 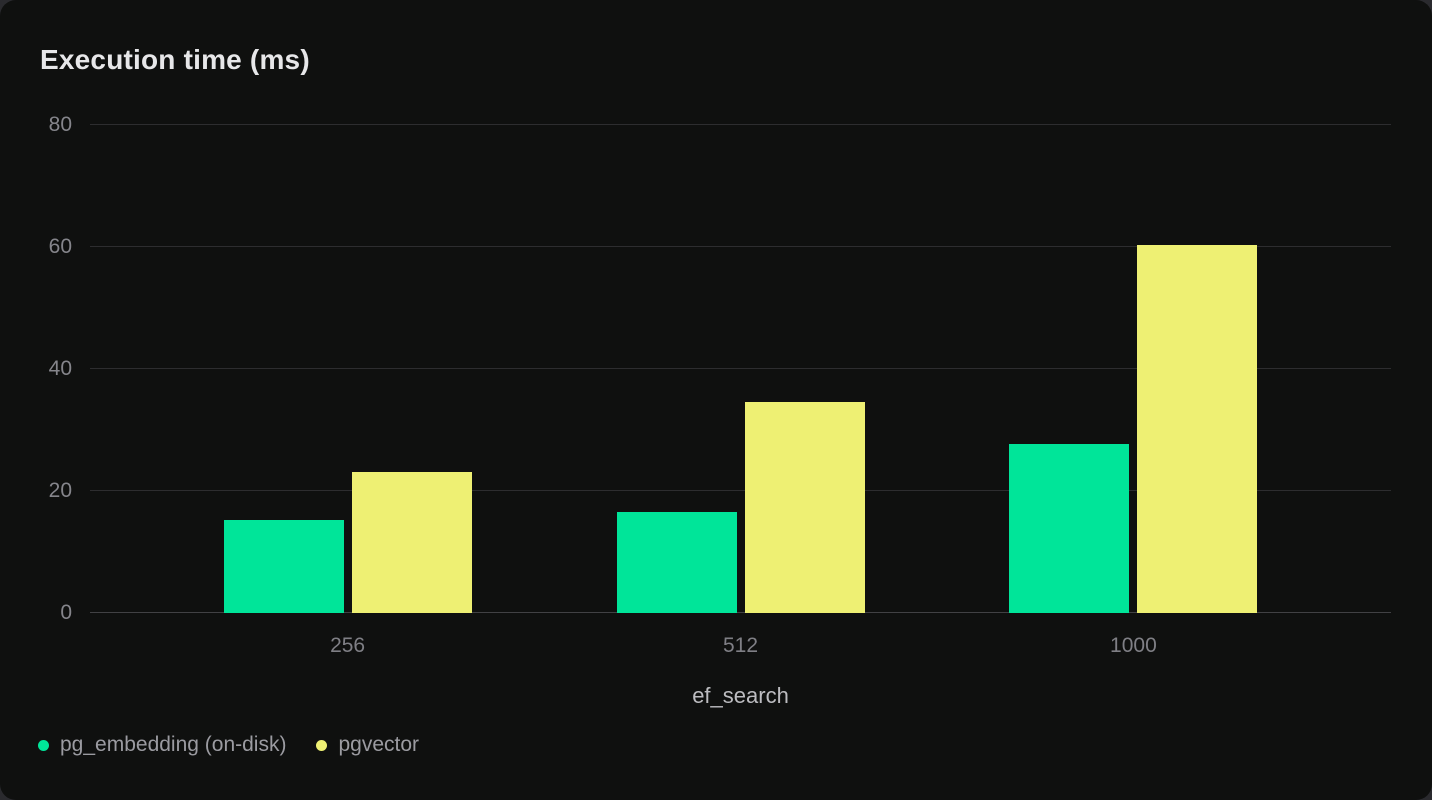 What do you see at coordinates (60, 246) in the screenshot?
I see `y-tick-label-60: 60` at bounding box center [60, 246].